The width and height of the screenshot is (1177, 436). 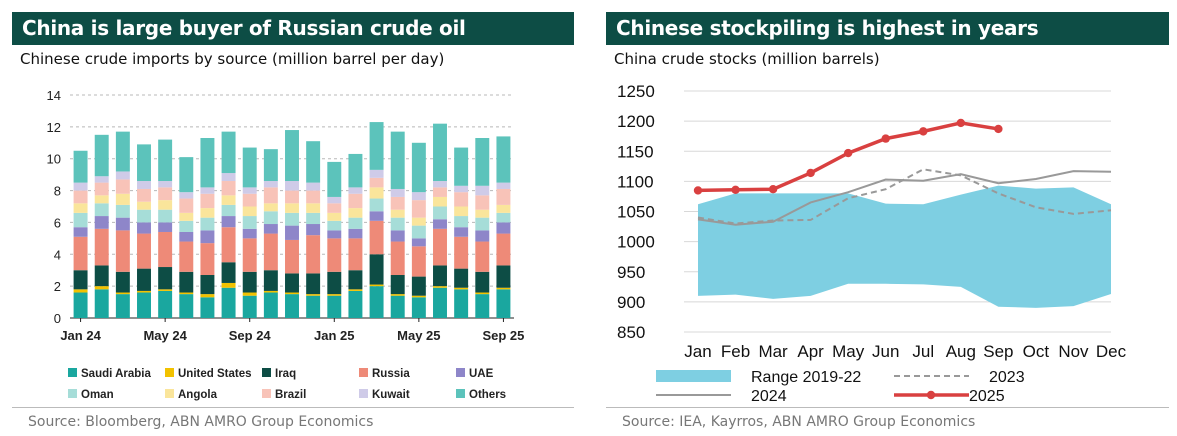 What do you see at coordinates (769, 396) in the screenshot?
I see `legend-label: 2024` at bounding box center [769, 396].